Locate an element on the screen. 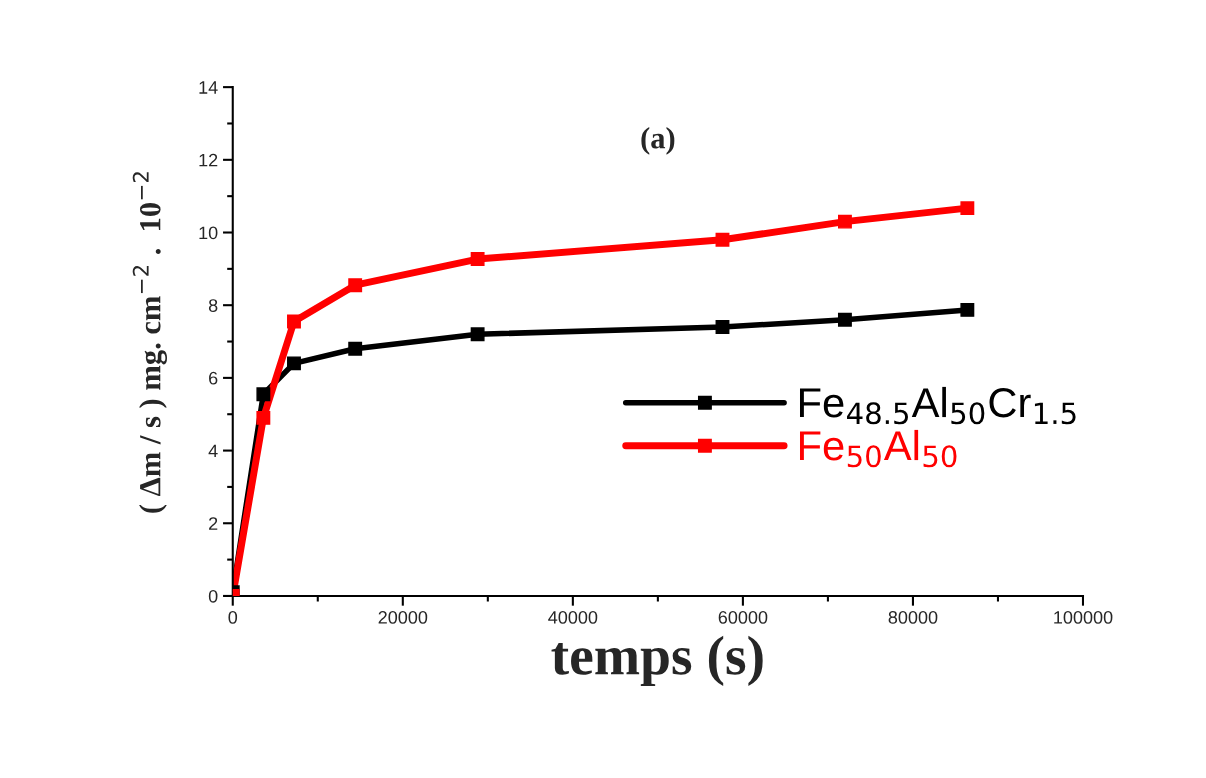 This screenshot has width=1206, height=778. x-tick-label: 80000 is located at coordinates (913, 617).